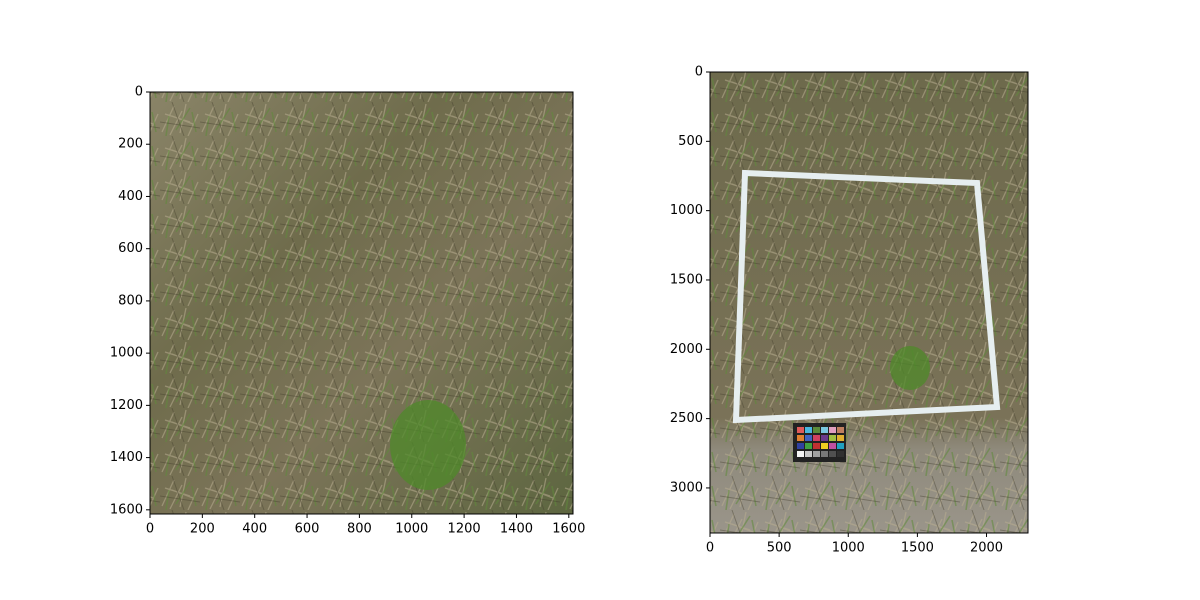  What do you see at coordinates (130, 144) in the screenshot?
I see `y-tick-label: 200` at bounding box center [130, 144].